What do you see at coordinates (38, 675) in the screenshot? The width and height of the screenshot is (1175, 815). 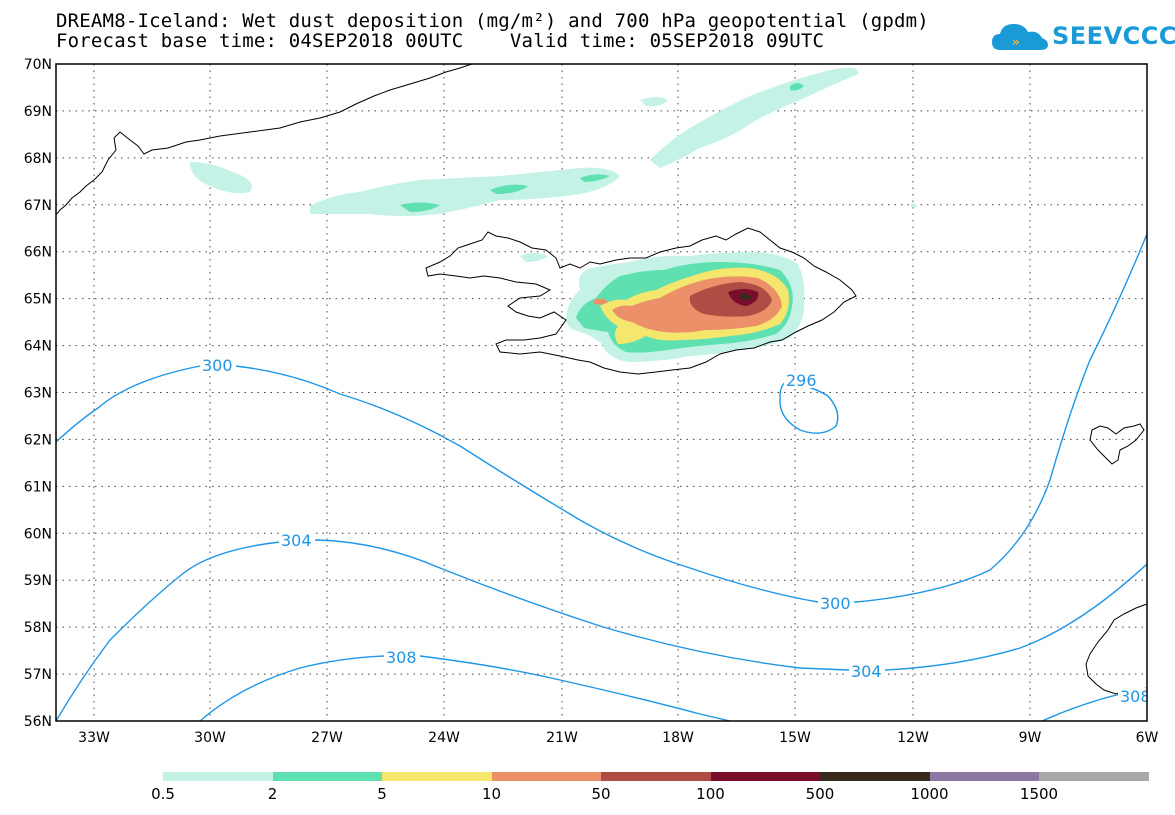 I see `latitude-label: 57N` at bounding box center [38, 675].